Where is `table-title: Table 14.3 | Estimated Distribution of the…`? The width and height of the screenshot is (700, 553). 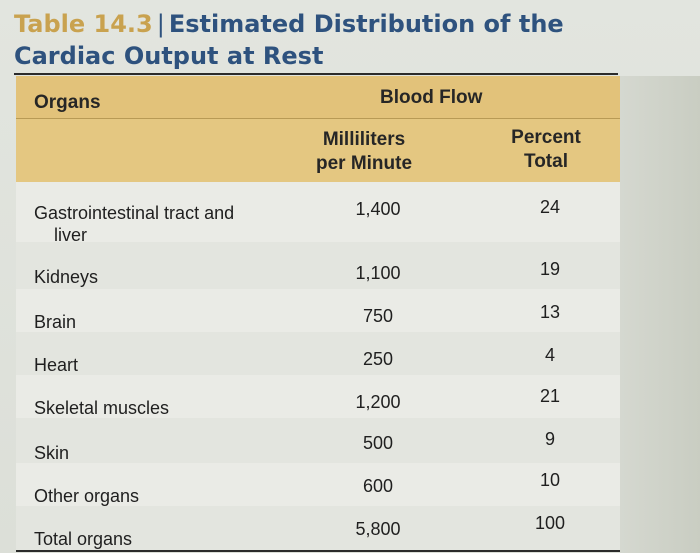 table-title: Table 14.3 | Estimated Distribution of the… is located at coordinates (354, 40).